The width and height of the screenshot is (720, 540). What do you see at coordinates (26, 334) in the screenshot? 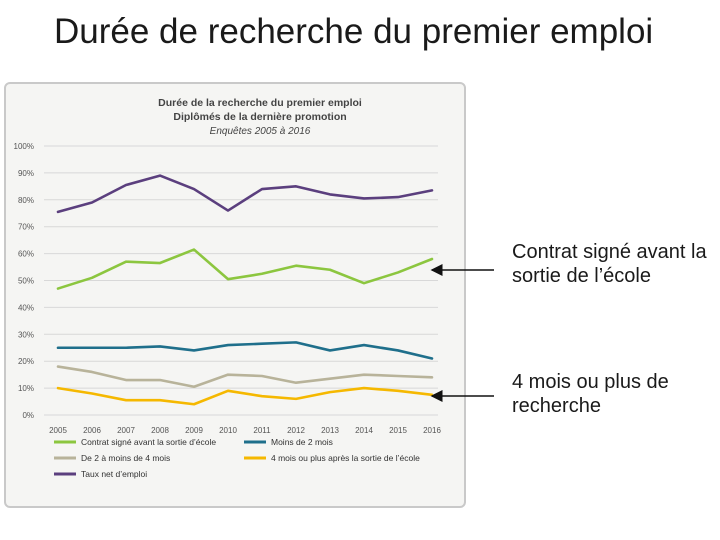
I see `y-tick-label: 30%` at bounding box center [26, 334].